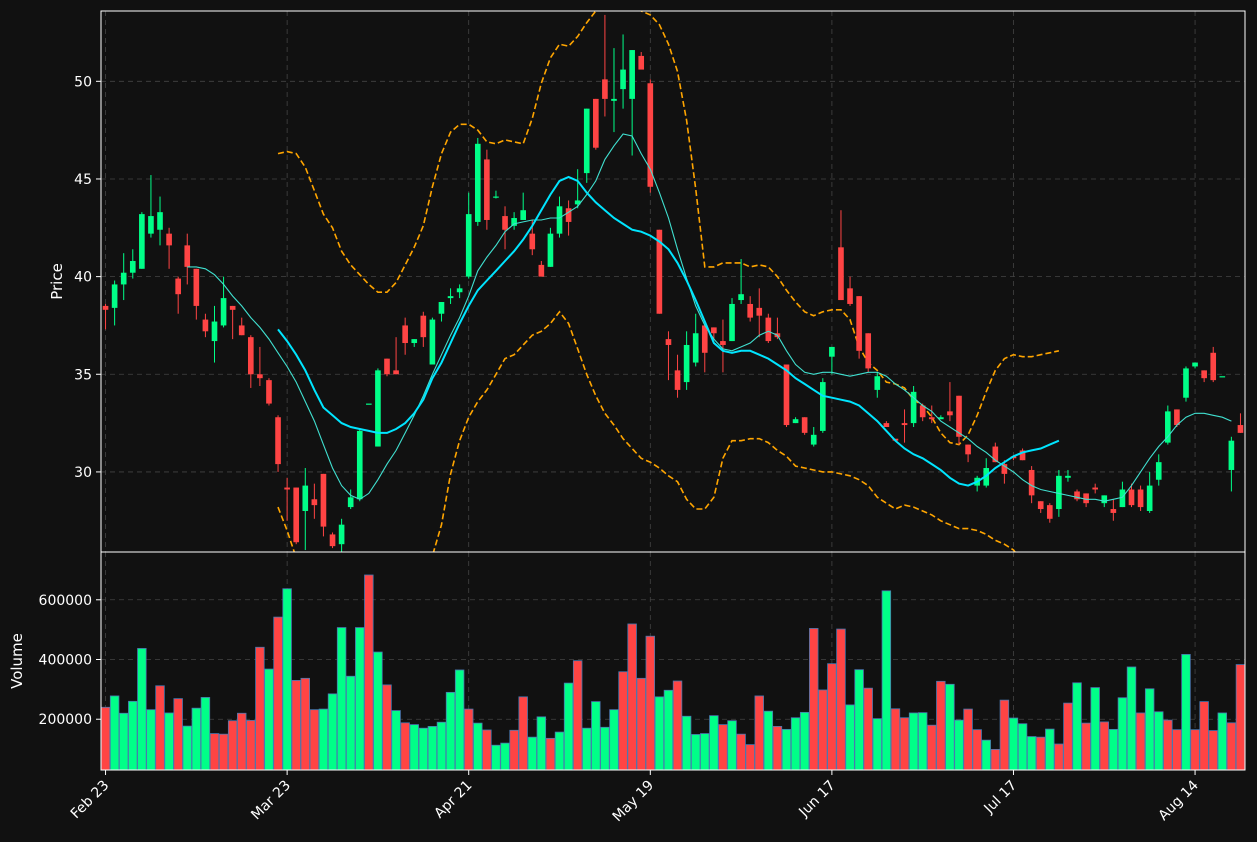 The height and width of the screenshot is (842, 1257). Describe the element at coordinates (87, 277) in the screenshot. I see `price-y-ticks: 30 35 40 45 50` at that location.